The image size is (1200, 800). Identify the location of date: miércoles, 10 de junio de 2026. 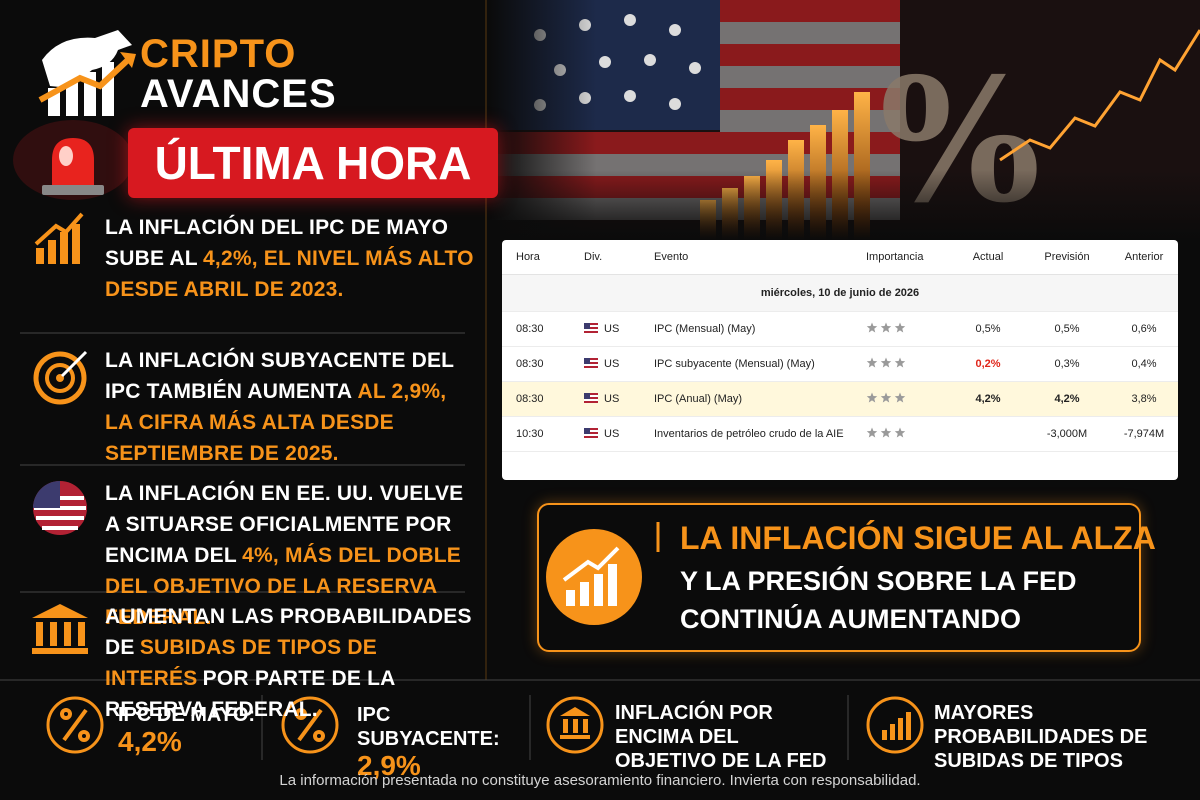
(840, 293).